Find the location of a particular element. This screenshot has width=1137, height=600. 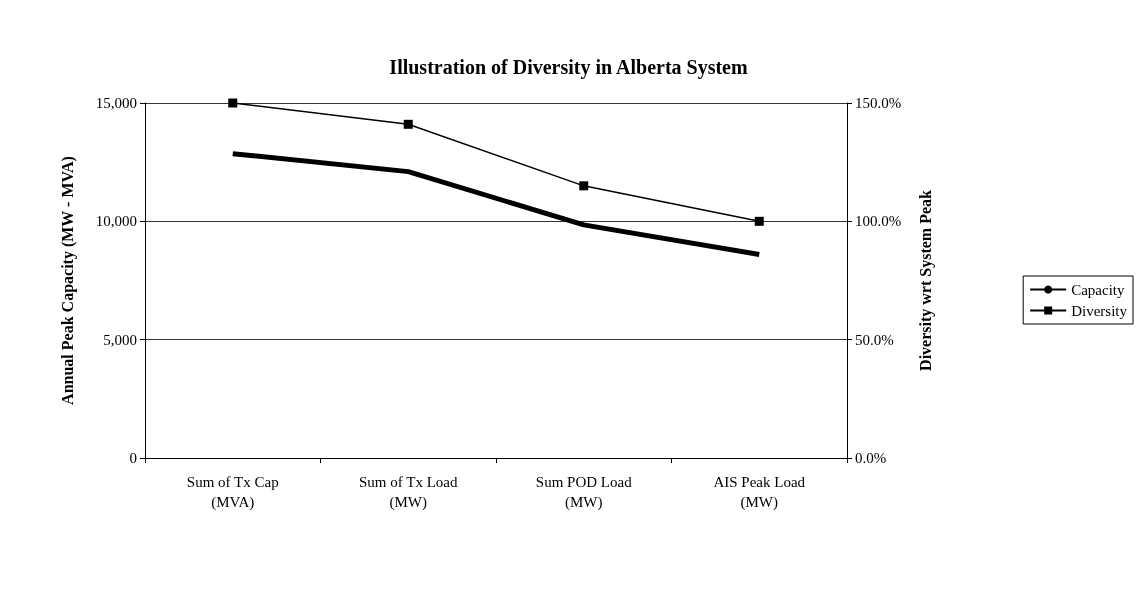

y2-axis-title: Diversity wrt System Peak is located at coordinates (925, 280).